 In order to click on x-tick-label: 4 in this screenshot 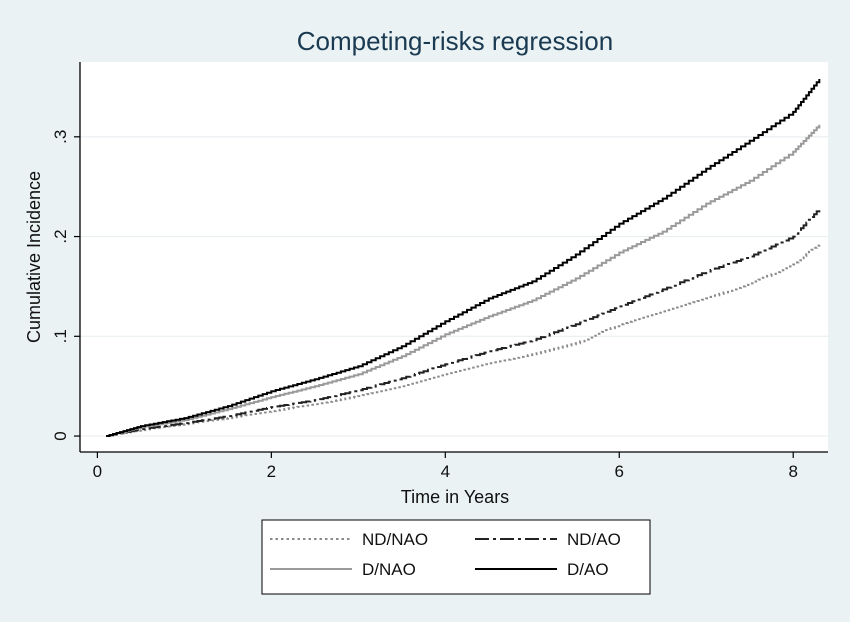, I will do `click(445, 471)`.